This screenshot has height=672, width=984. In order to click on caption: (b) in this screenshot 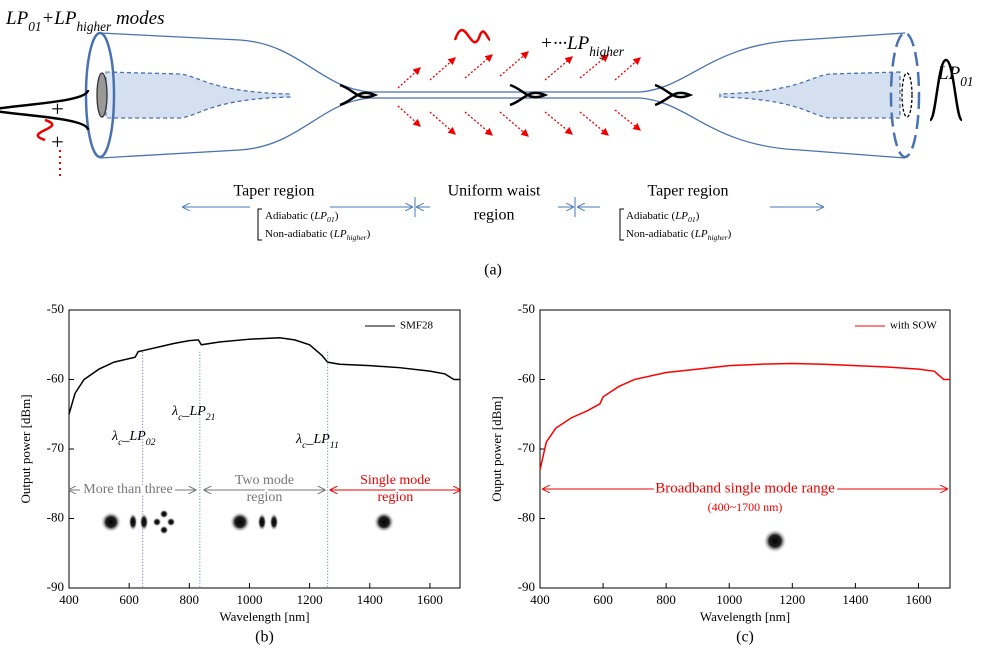, I will do `click(264, 637)`.